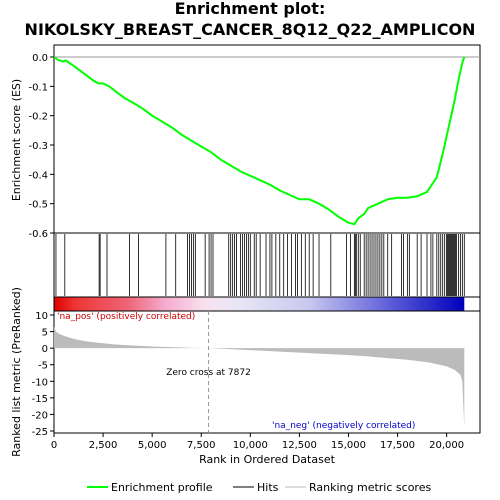 The image size is (500, 500). Describe the element at coordinates (38, 175) in the screenshot. I see `es-ytick-label: -0.4` at that location.